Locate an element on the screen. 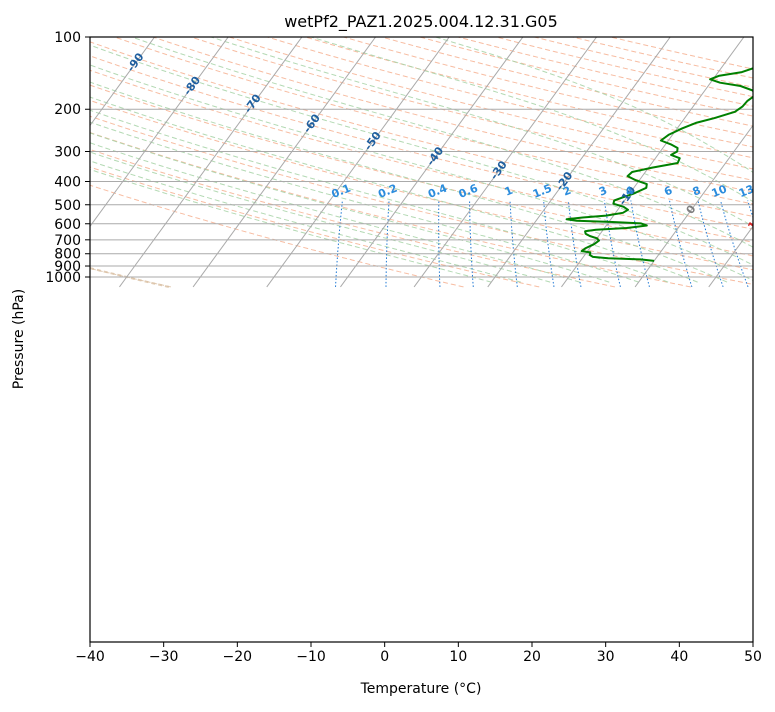 This screenshot has width=775, height=712. x-tick-label: 10 is located at coordinates (458, 657).